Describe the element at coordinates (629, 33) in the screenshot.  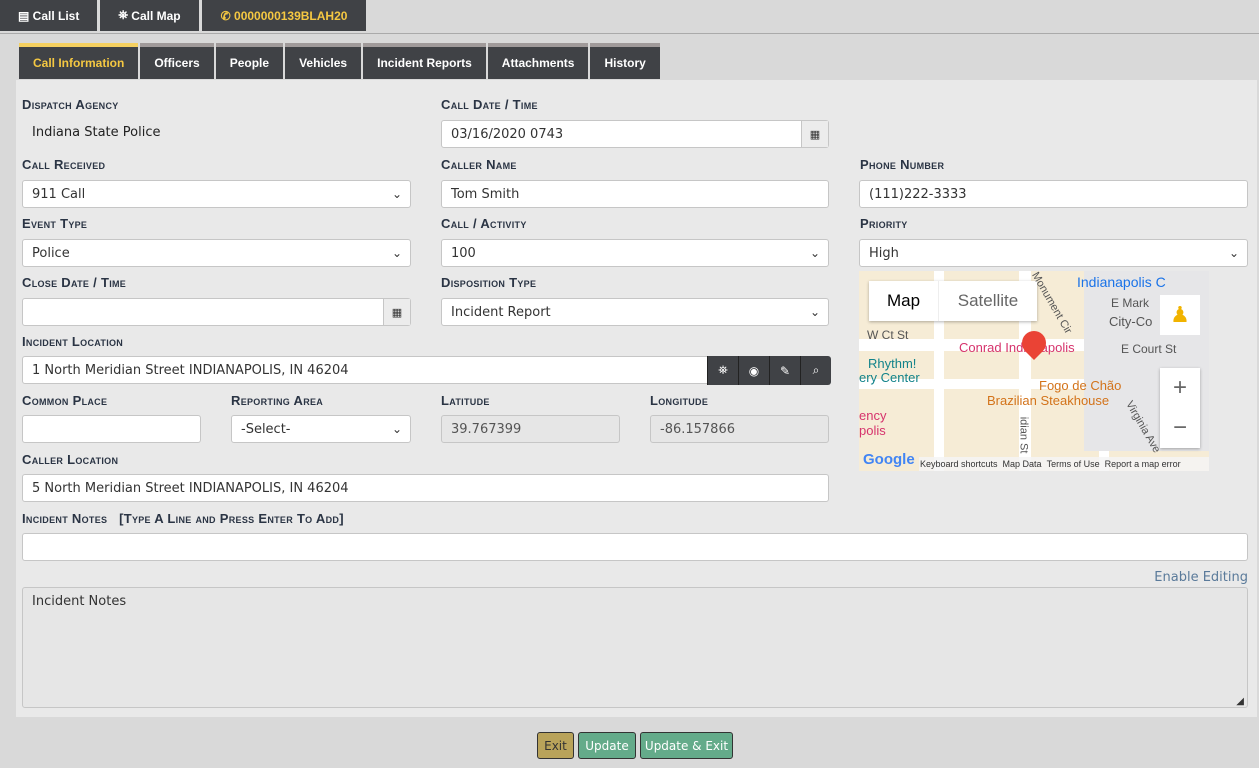
I see `divider` at that location.